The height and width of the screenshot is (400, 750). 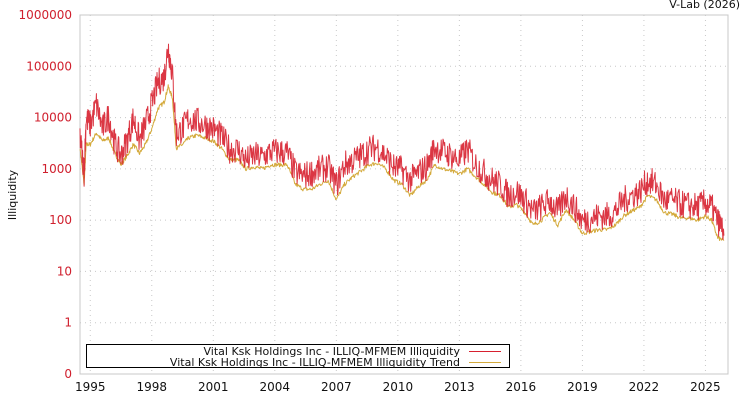 I want to click on x-tick-label: 2010, so click(x=398, y=387).